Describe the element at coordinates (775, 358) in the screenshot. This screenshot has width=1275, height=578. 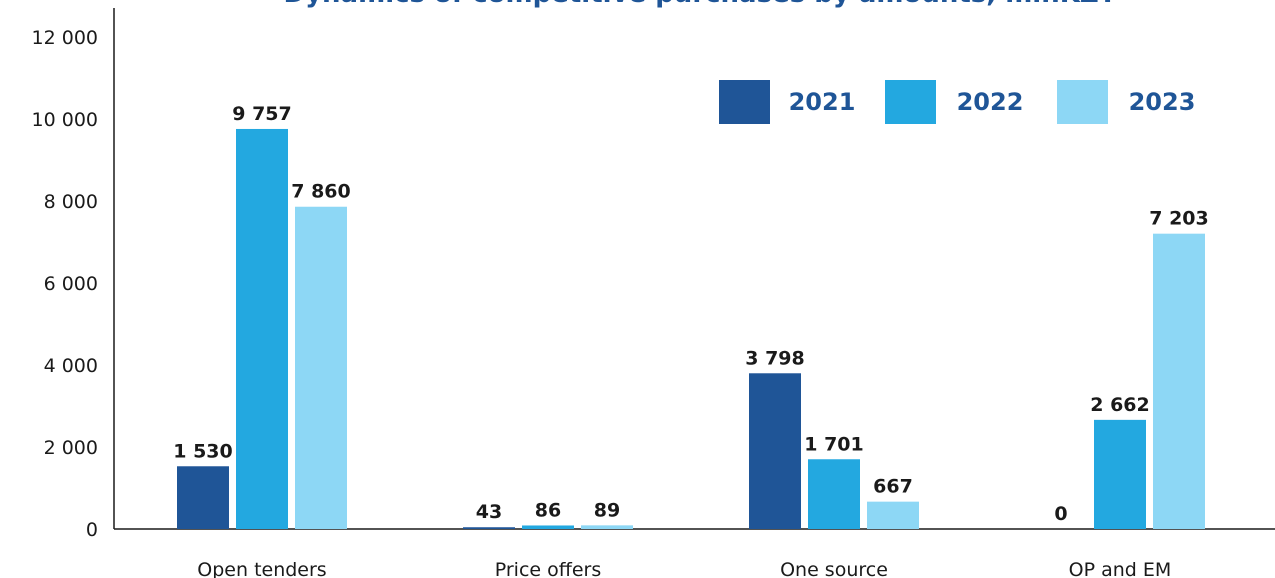
I see `data-label: 3 798` at that location.